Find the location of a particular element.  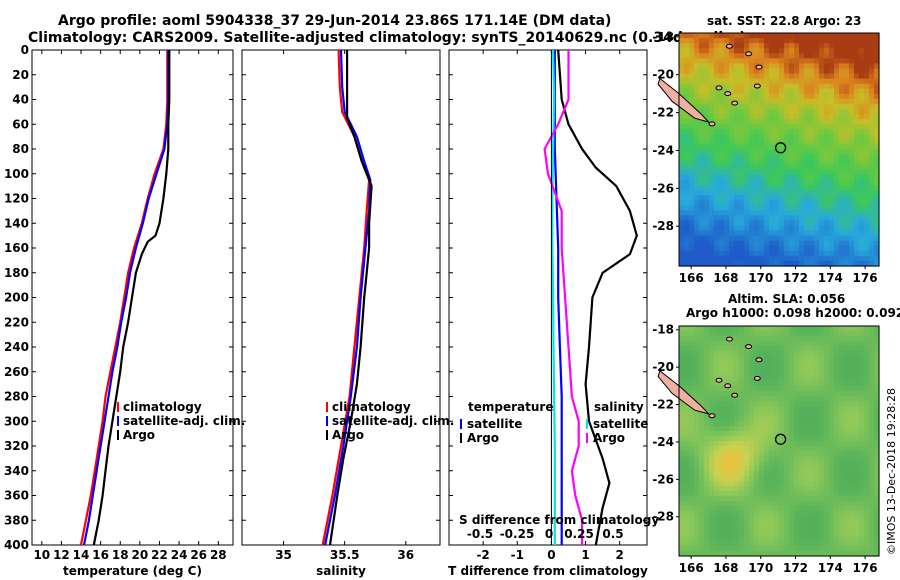

depth-tick-label: 160 is located at coordinates (16, 248).